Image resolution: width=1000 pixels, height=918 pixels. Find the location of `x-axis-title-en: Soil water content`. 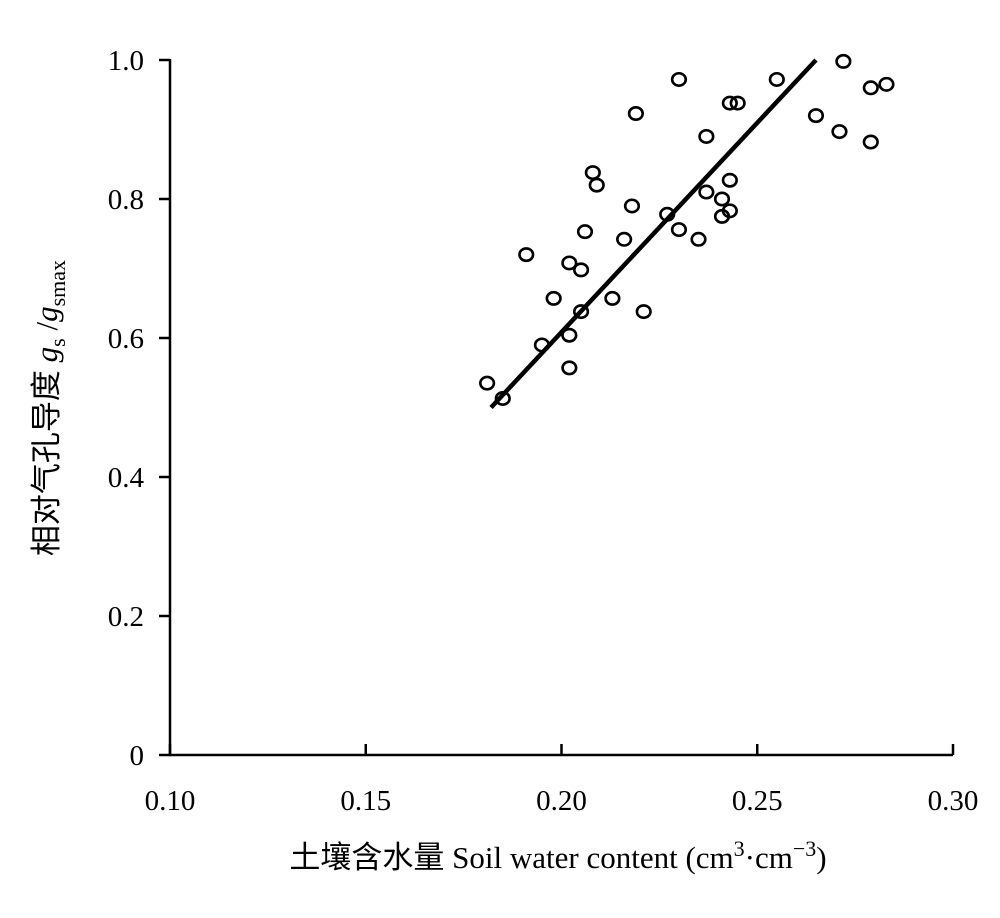

x-axis-title-en: Soil water content is located at coordinates (565, 857).